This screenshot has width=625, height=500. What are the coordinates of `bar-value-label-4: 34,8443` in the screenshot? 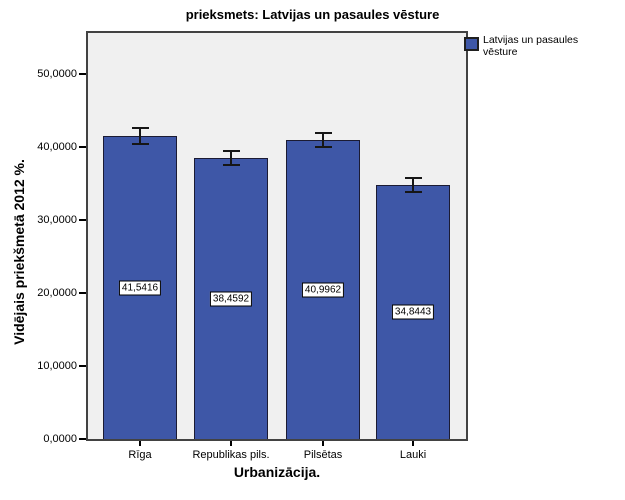 It's located at (413, 312).